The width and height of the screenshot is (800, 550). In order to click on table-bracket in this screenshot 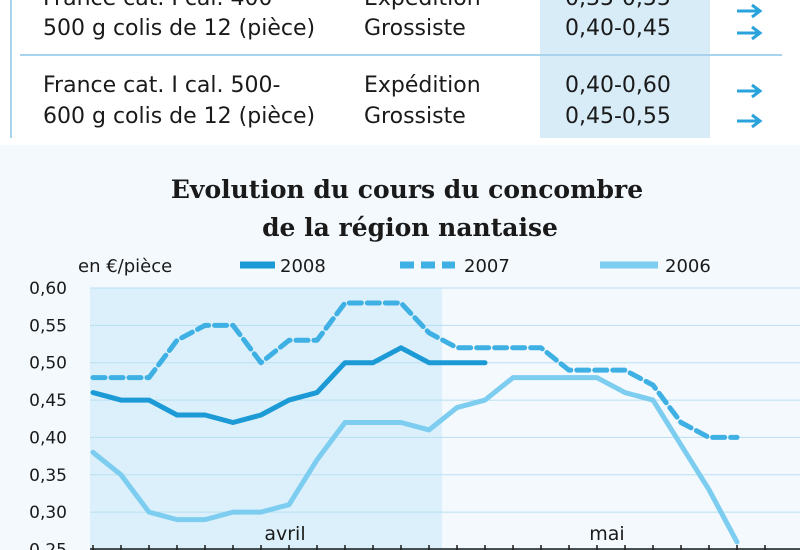, I will do `click(11, 69)`.